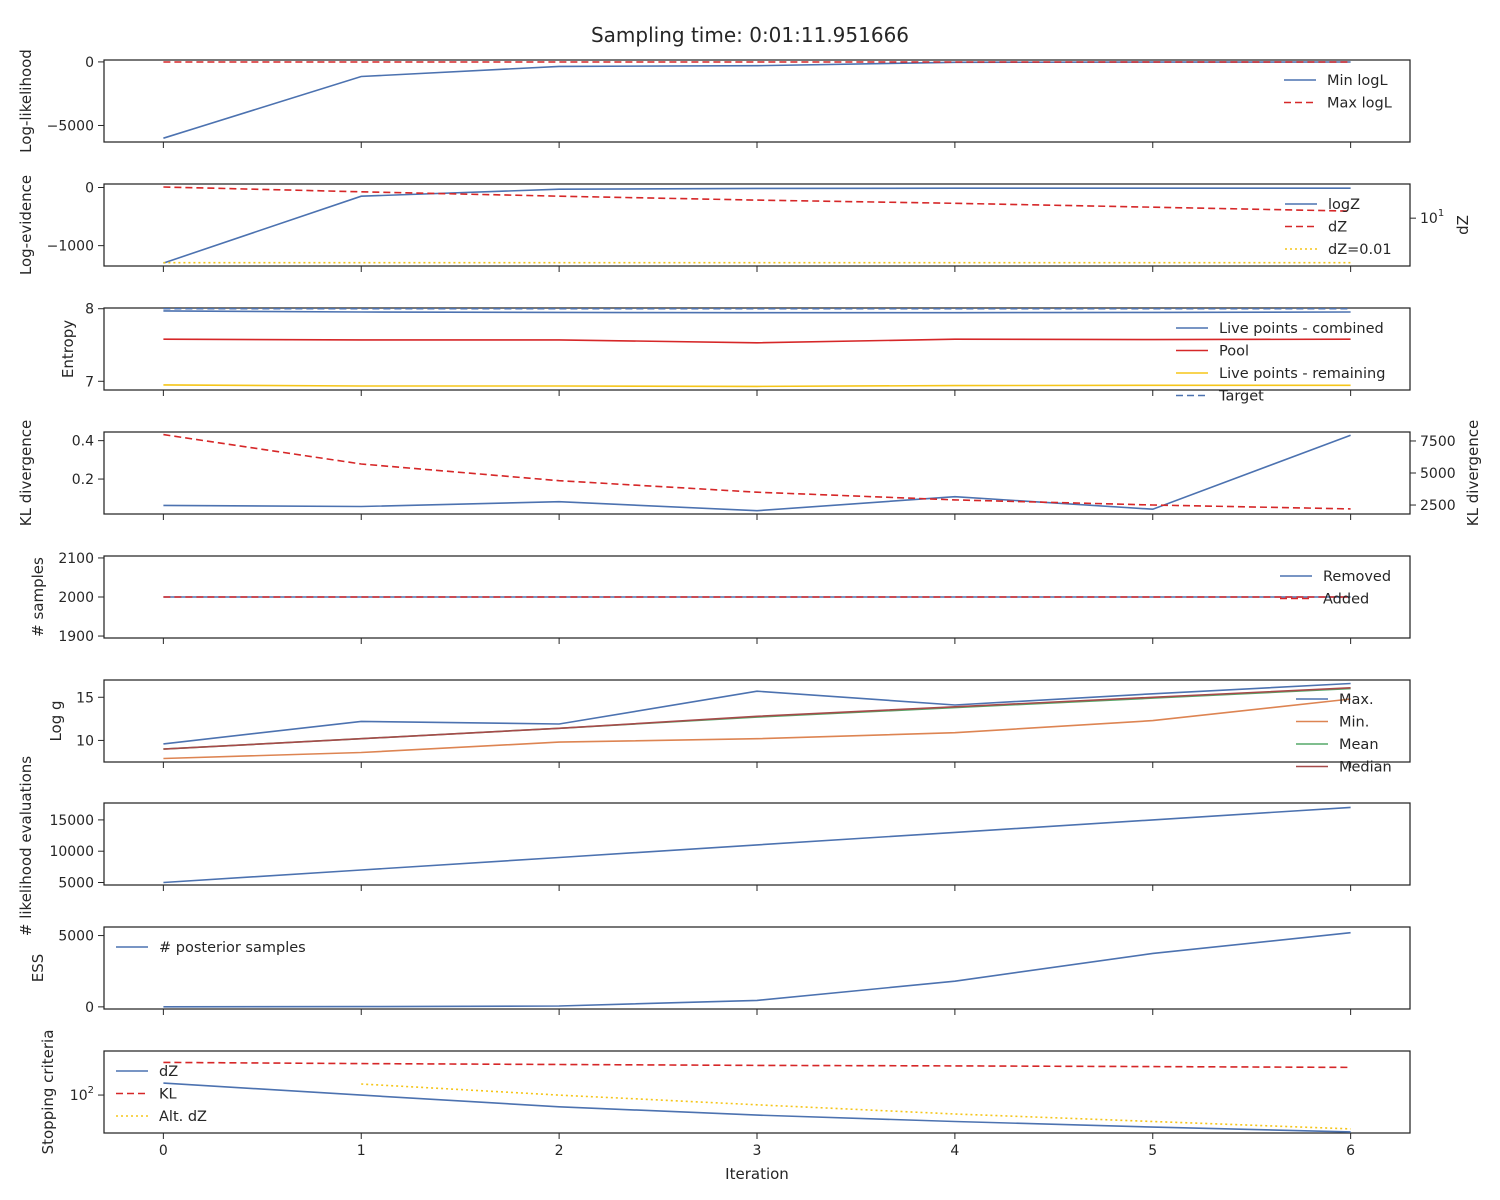 The height and width of the screenshot is (1200, 1500). What do you see at coordinates (70, 126) in the screenshot?
I see `y-tick-label: −5000` at bounding box center [70, 126].